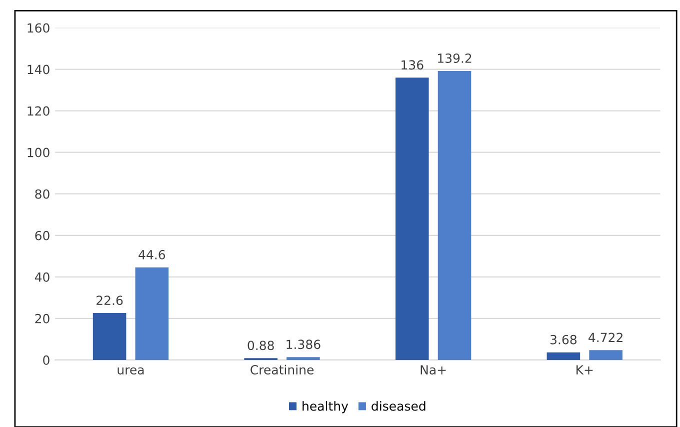 The width and height of the screenshot is (680, 427). What do you see at coordinates (39, 28) in the screenshot?
I see `y-tick-label: 160` at bounding box center [39, 28].